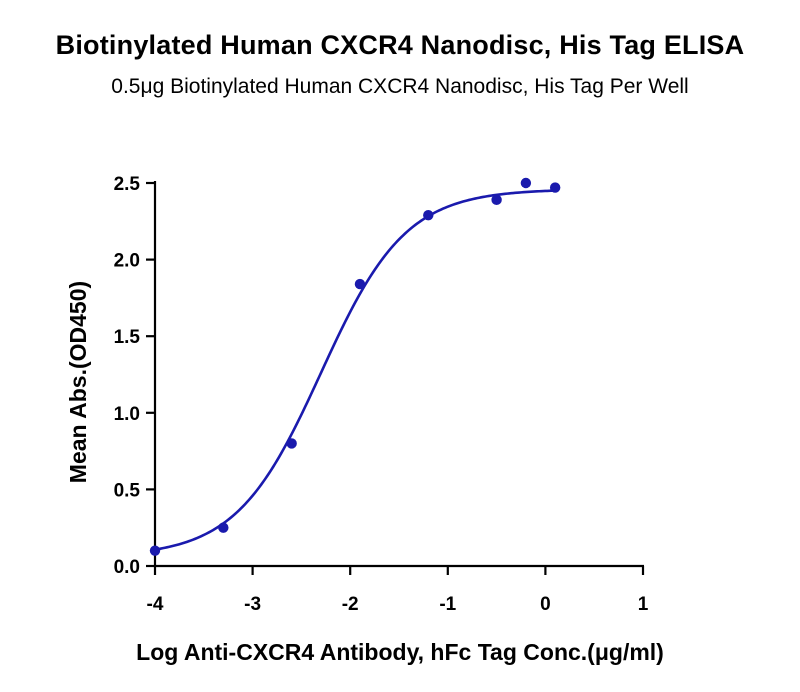 Image resolution: width=800 pixels, height=692 pixels. What do you see at coordinates (155, 604) in the screenshot?
I see `x-tick-label: -4` at bounding box center [155, 604].